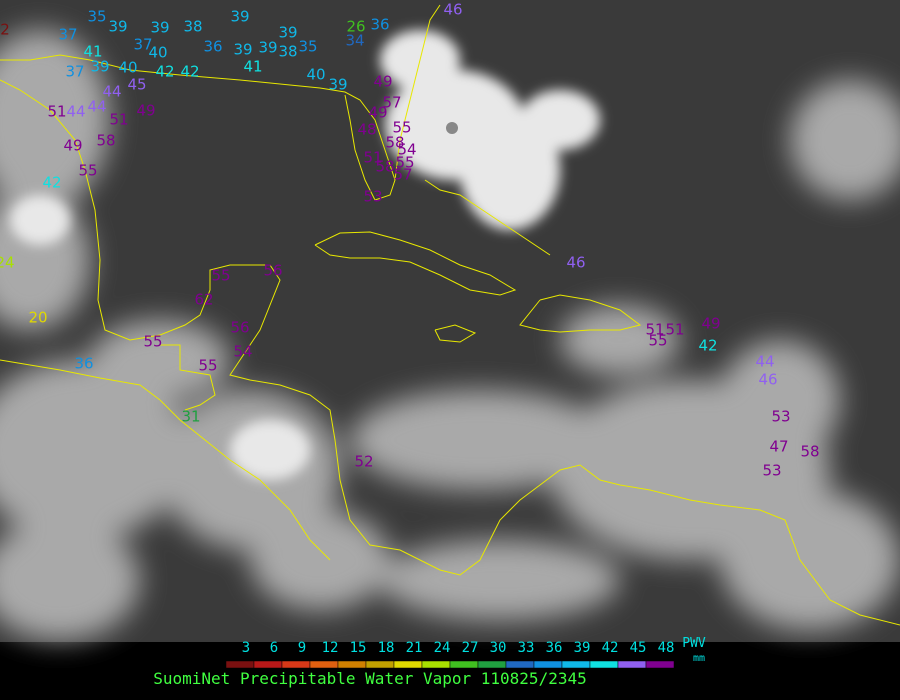  I want to click on station-value: 47, so click(778, 447).